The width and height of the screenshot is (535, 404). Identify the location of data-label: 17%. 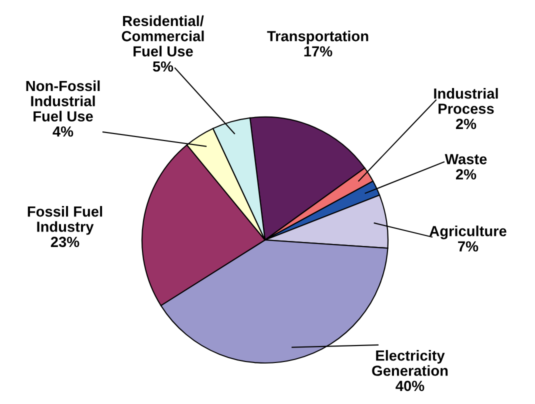
(318, 51).